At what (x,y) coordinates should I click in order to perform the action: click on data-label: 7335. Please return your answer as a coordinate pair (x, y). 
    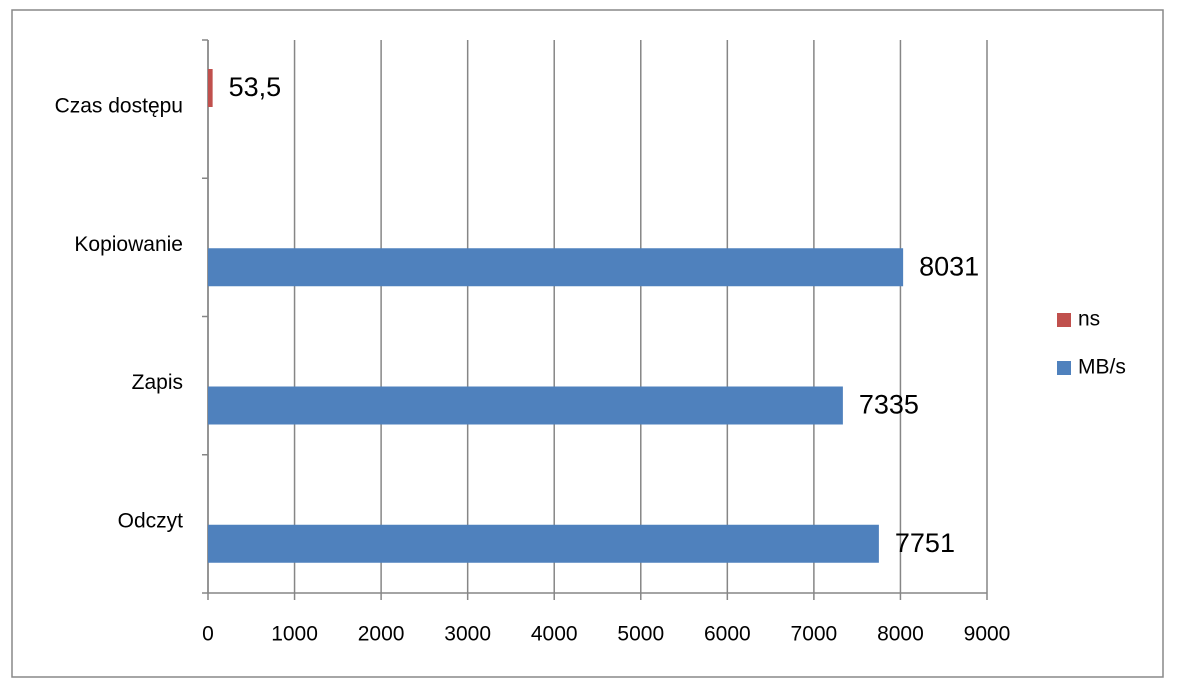
    Looking at the image, I should click on (889, 405).